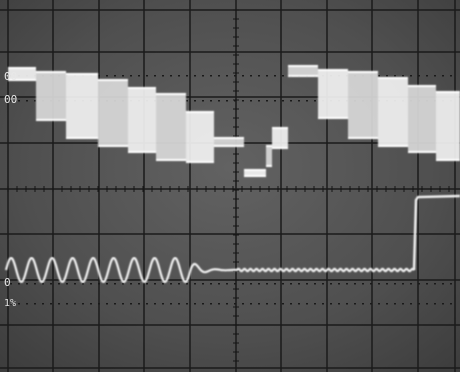 The width and height of the screenshot is (460, 372). What do you see at coordinates (10, 76) in the screenshot?
I see `edge-label-top: 00` at bounding box center [10, 76].